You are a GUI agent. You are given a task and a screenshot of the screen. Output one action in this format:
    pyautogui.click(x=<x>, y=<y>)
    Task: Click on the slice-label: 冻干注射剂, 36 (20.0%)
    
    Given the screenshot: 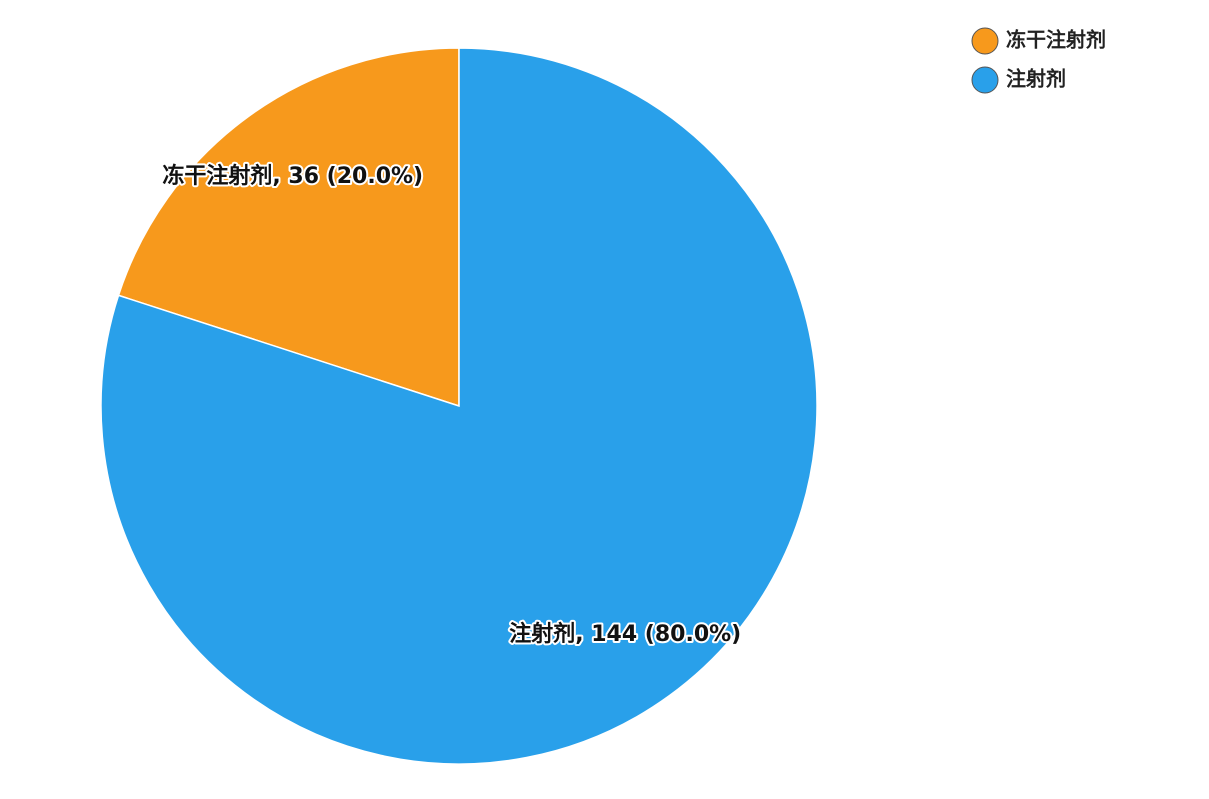 What is the action you would take?
    pyautogui.click(x=292, y=176)
    